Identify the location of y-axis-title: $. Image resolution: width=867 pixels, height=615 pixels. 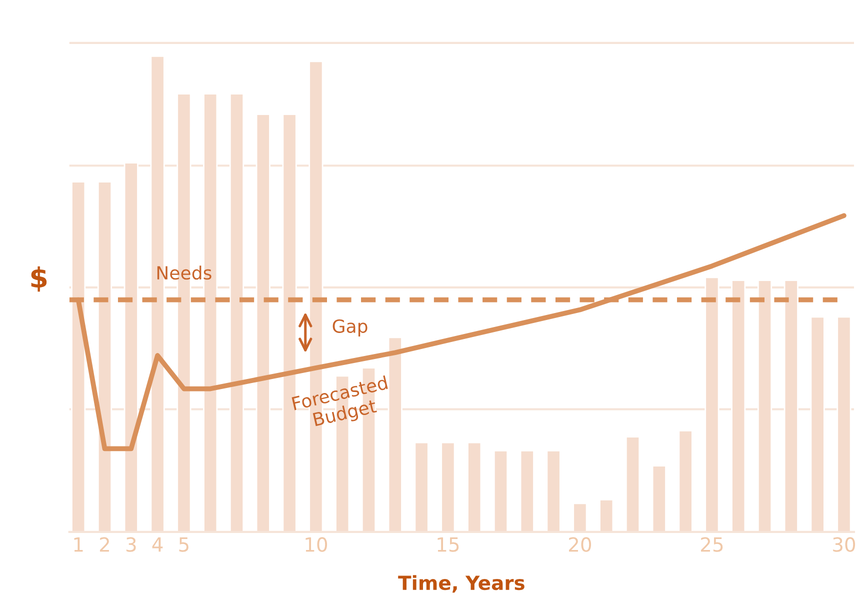
(39, 279).